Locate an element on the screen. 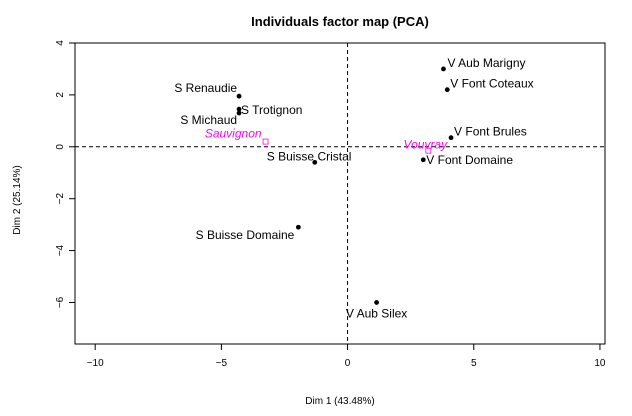 The width and height of the screenshot is (632, 416). y-tick-label: −2 is located at coordinates (60, 199).